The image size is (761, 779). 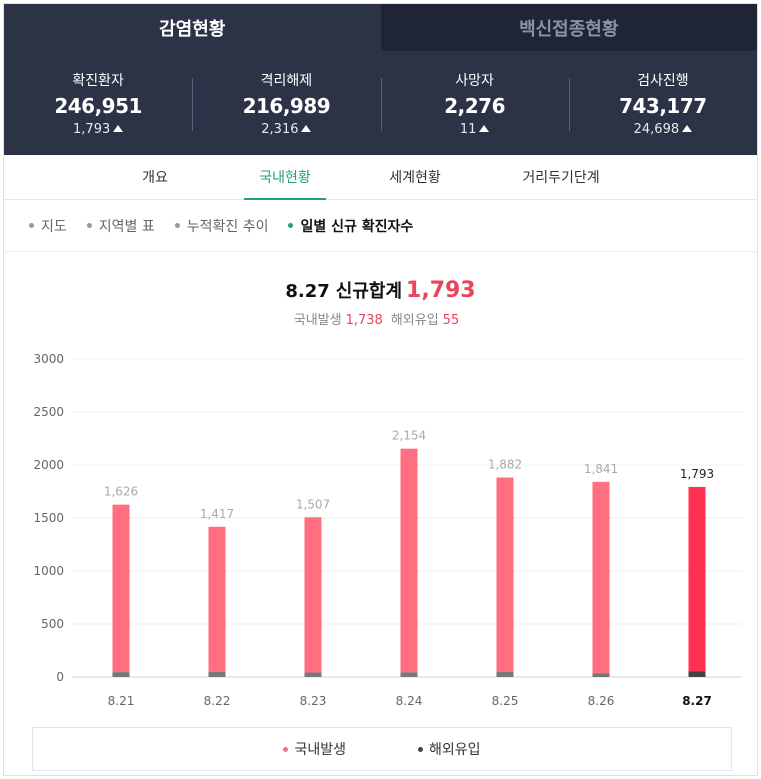 I want to click on y-tick-label: 2000, so click(x=48, y=465).